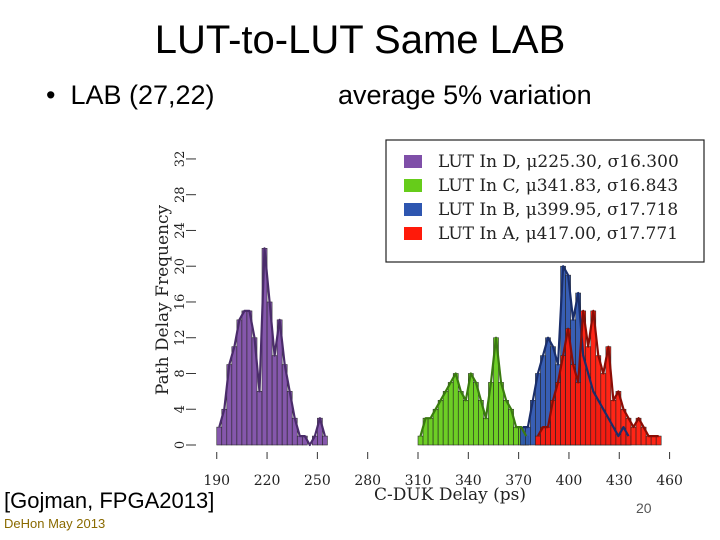  I want to click on y-tick-label: 32, so click(180, 159).